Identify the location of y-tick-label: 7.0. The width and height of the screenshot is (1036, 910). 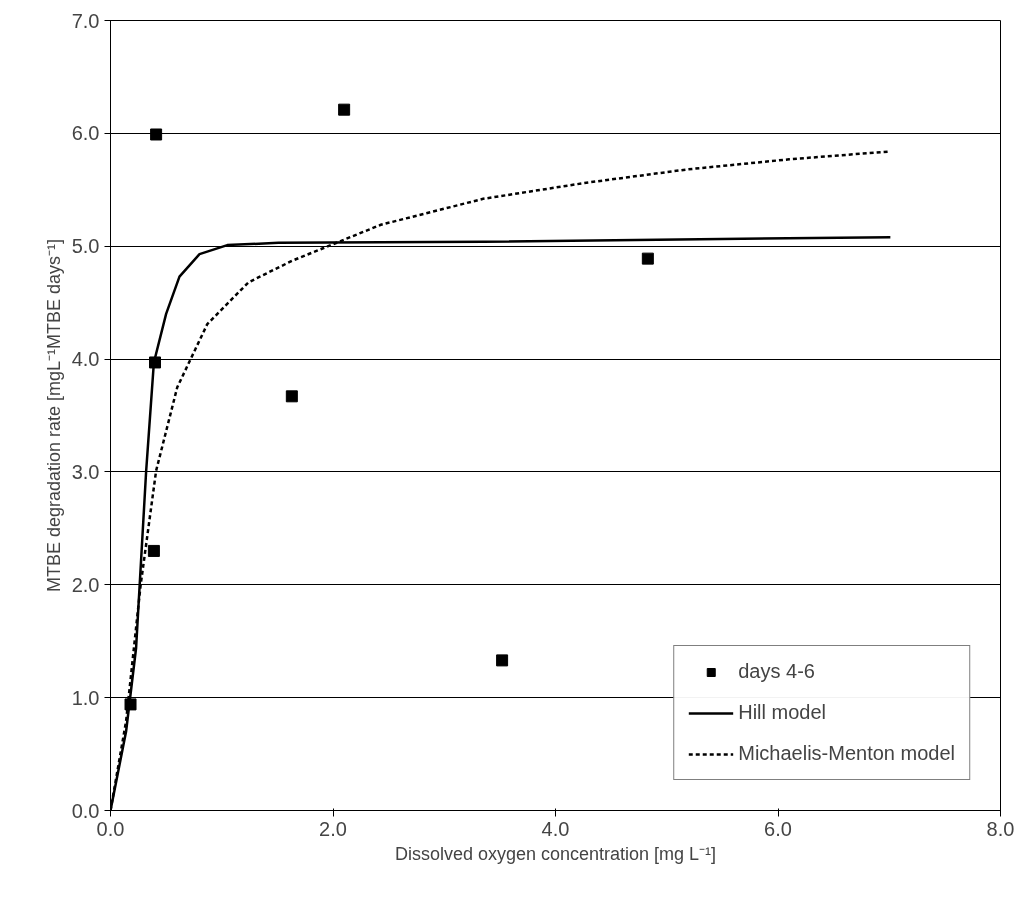
(85, 20).